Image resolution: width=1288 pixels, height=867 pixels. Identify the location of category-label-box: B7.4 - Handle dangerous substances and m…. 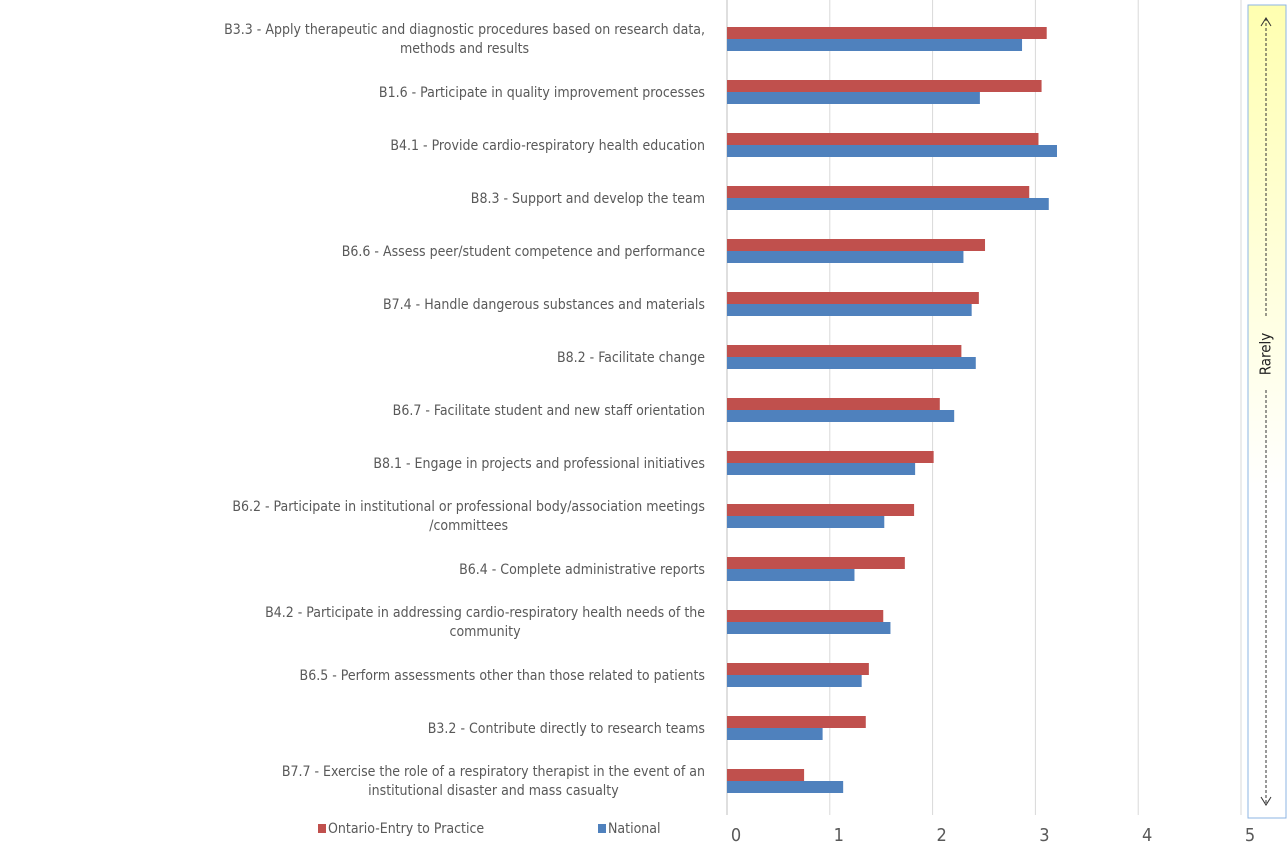
(365, 305).